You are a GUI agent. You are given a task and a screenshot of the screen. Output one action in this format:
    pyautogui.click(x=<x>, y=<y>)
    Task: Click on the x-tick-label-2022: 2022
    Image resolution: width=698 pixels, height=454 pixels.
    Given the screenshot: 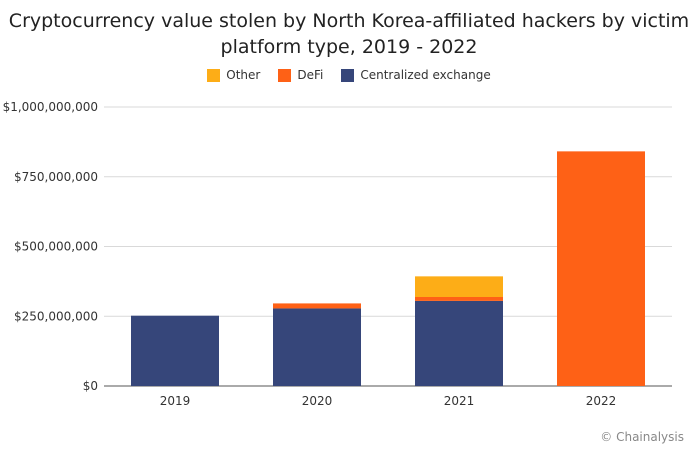 What is the action you would take?
    pyautogui.click(x=601, y=401)
    